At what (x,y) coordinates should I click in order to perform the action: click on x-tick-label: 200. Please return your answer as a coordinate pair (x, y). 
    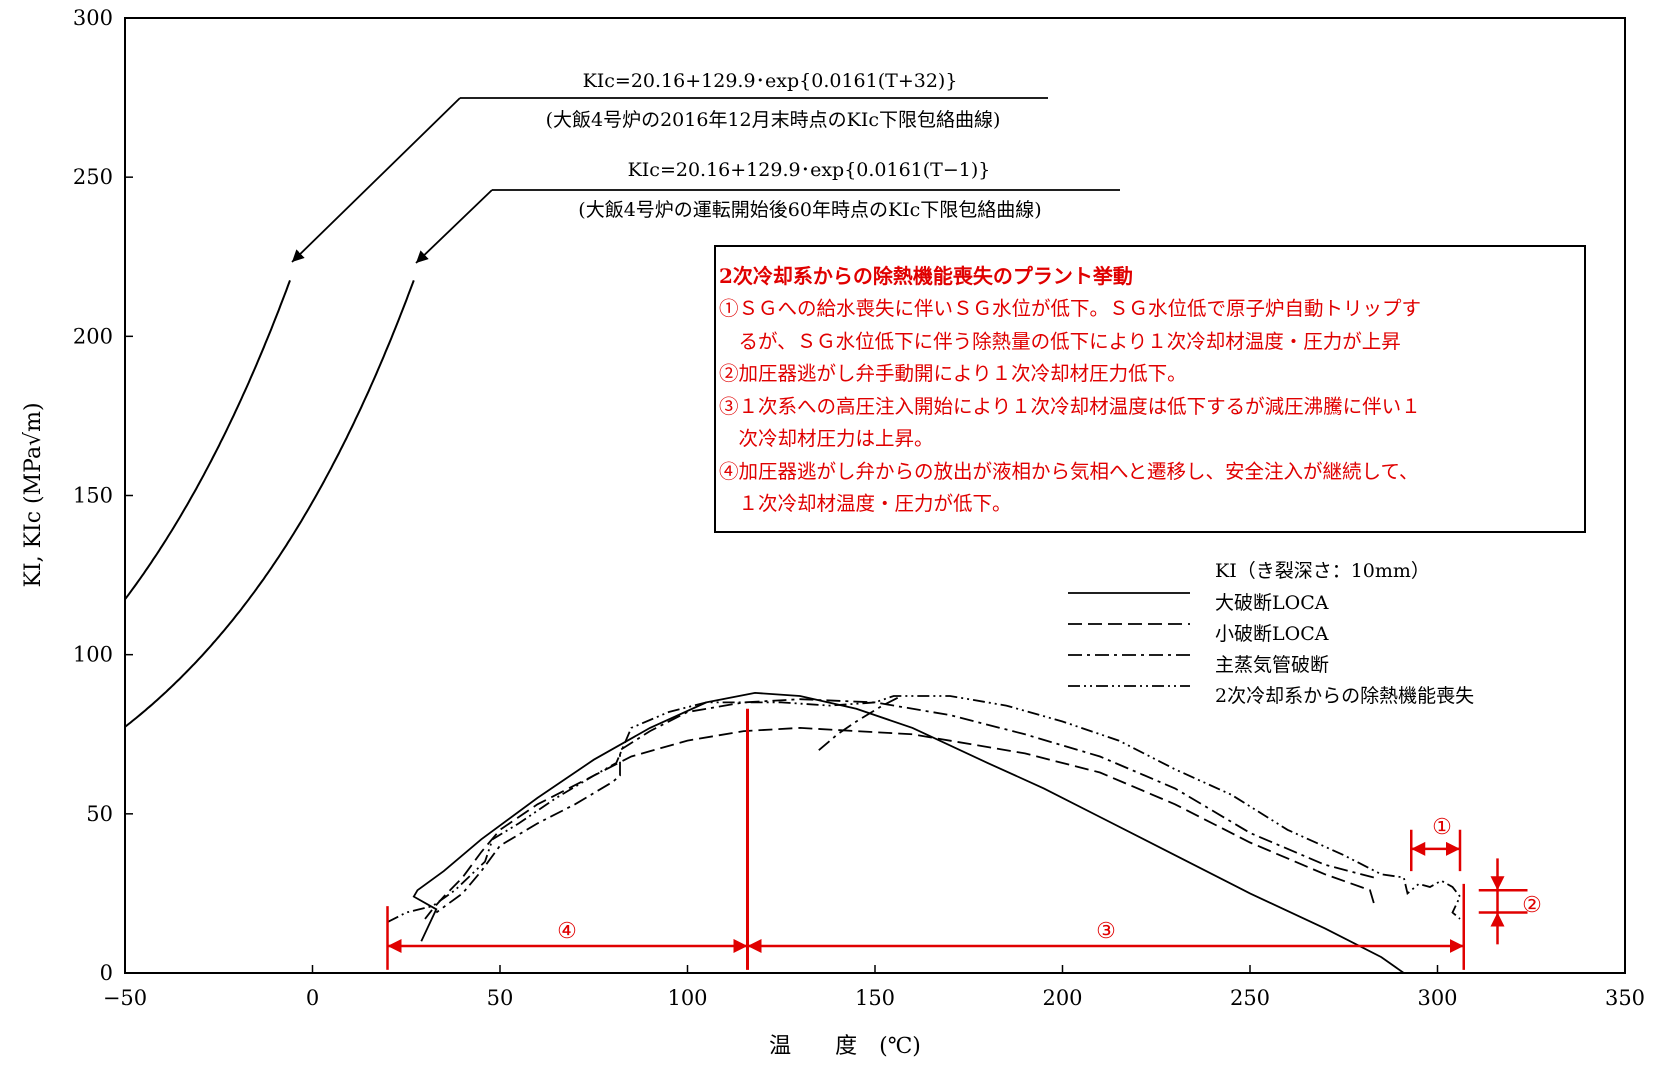
    Looking at the image, I should click on (1062, 998).